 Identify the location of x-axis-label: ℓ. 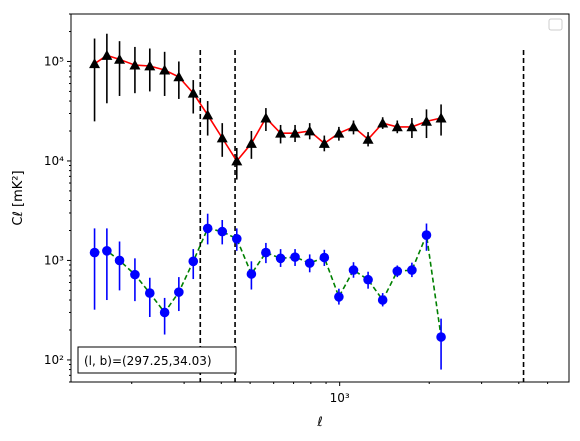
(319, 422).